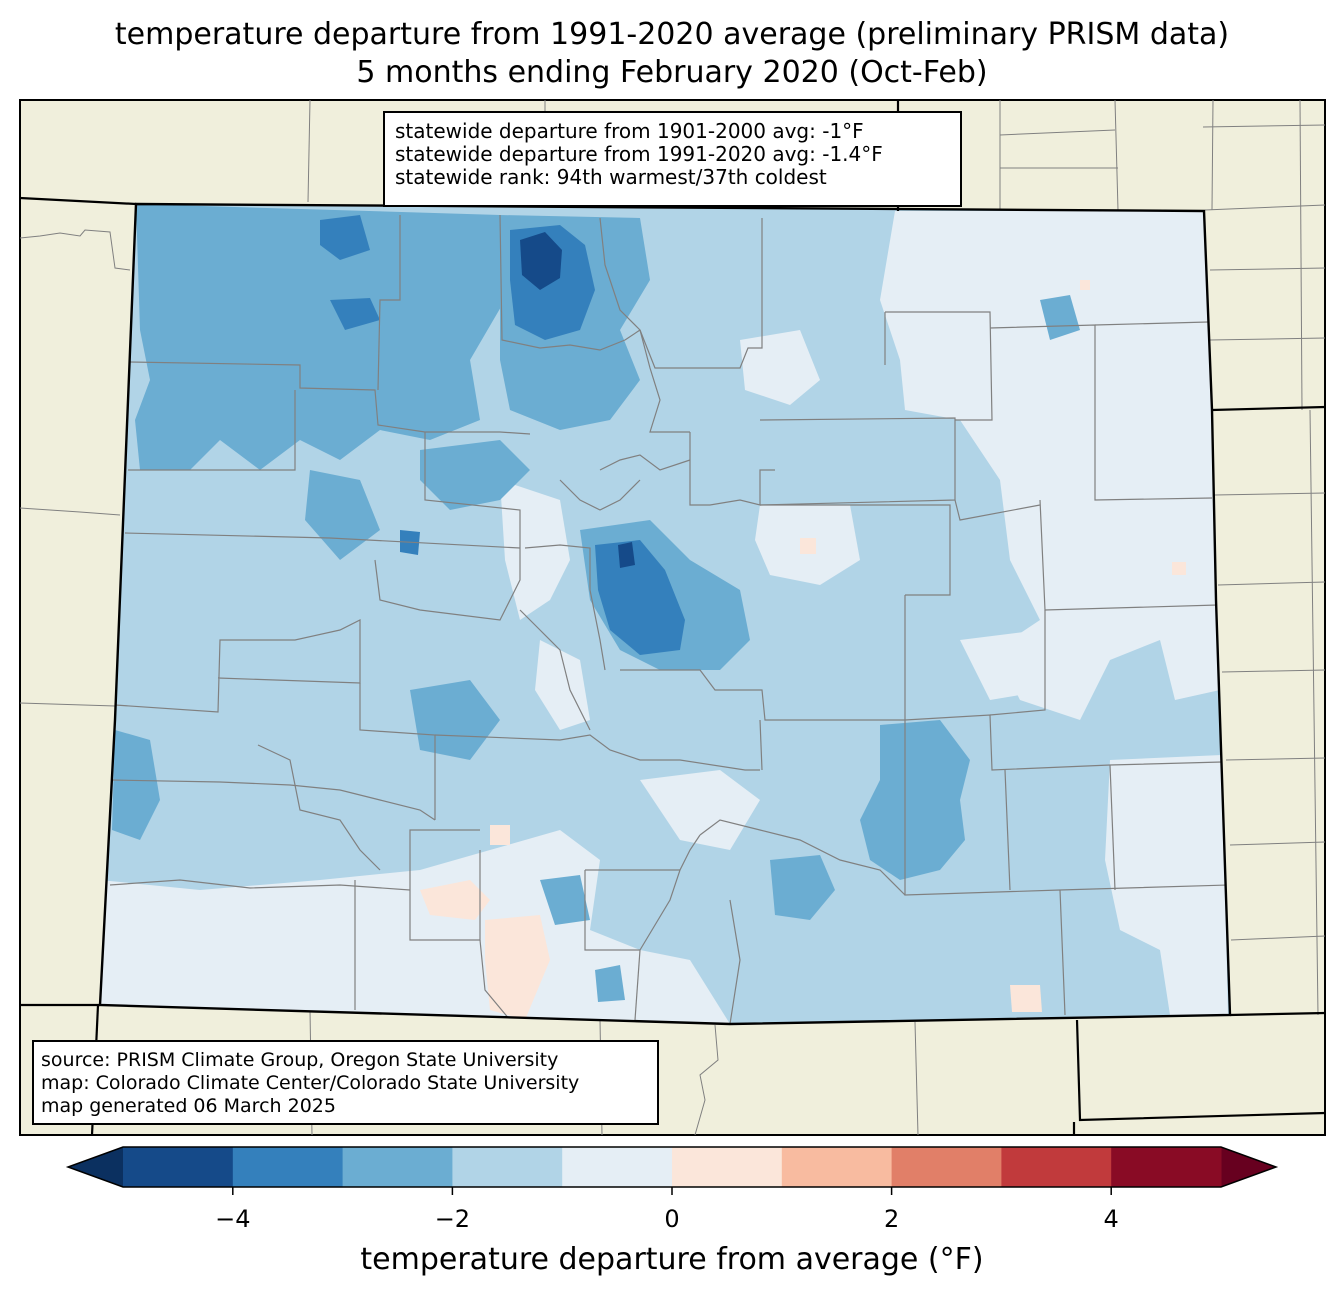 Image resolution: width=1344 pixels, height=1299 pixels. Describe the element at coordinates (672, 72) in the screenshot. I see `map-subtitle: 5 months ending February 2020 (Oct-Feb)` at that location.